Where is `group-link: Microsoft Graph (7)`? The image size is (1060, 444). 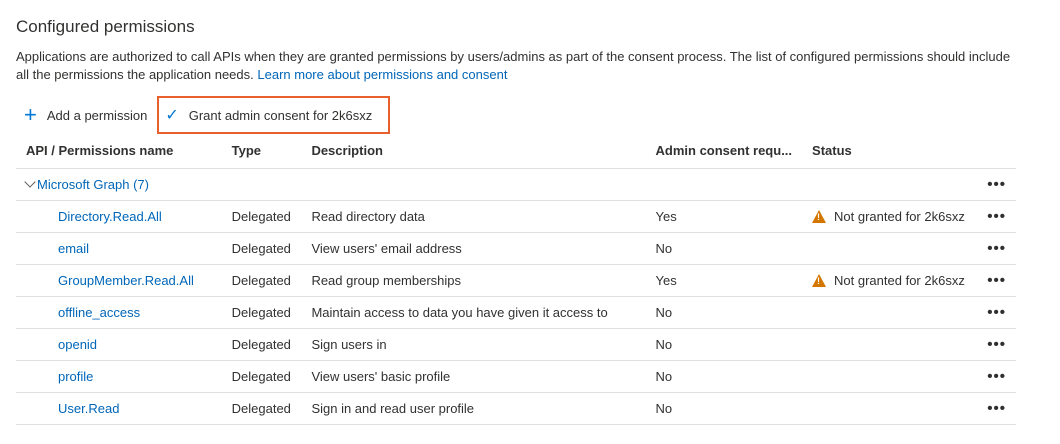 group-link: Microsoft Graph (7) is located at coordinates (93, 184).